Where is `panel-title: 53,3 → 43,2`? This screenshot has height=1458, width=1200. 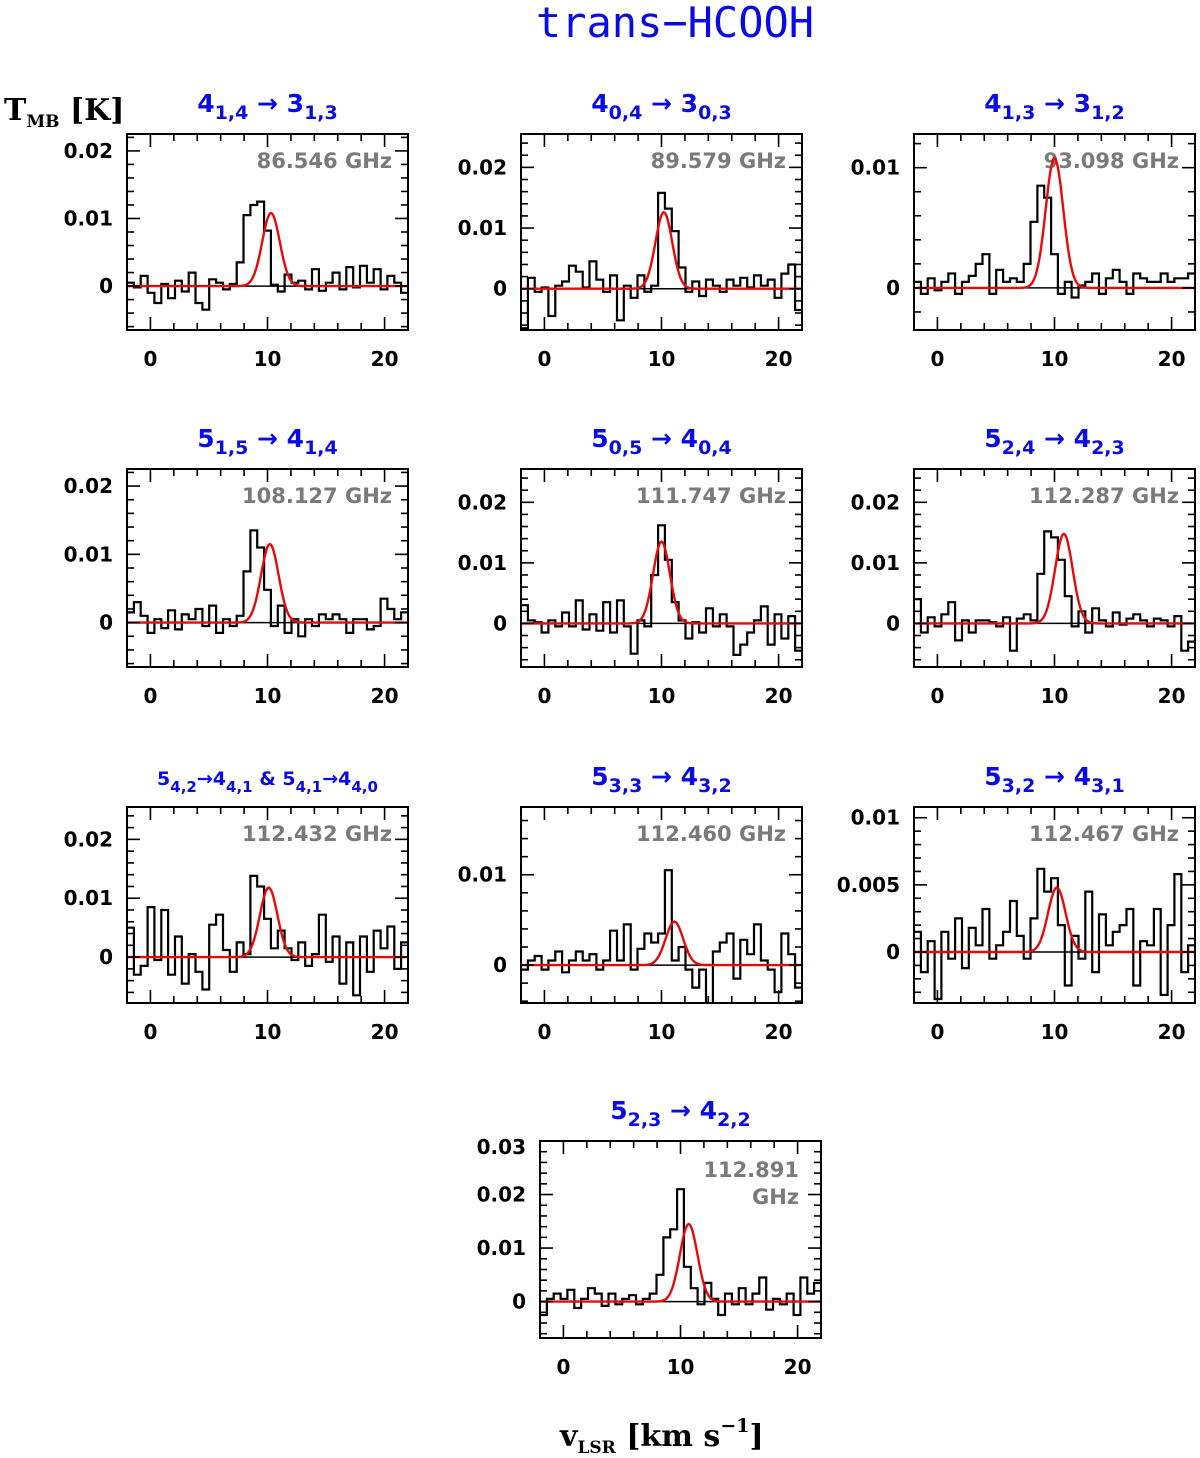
panel-title: 53,3 → 43,2 is located at coordinates (661, 779).